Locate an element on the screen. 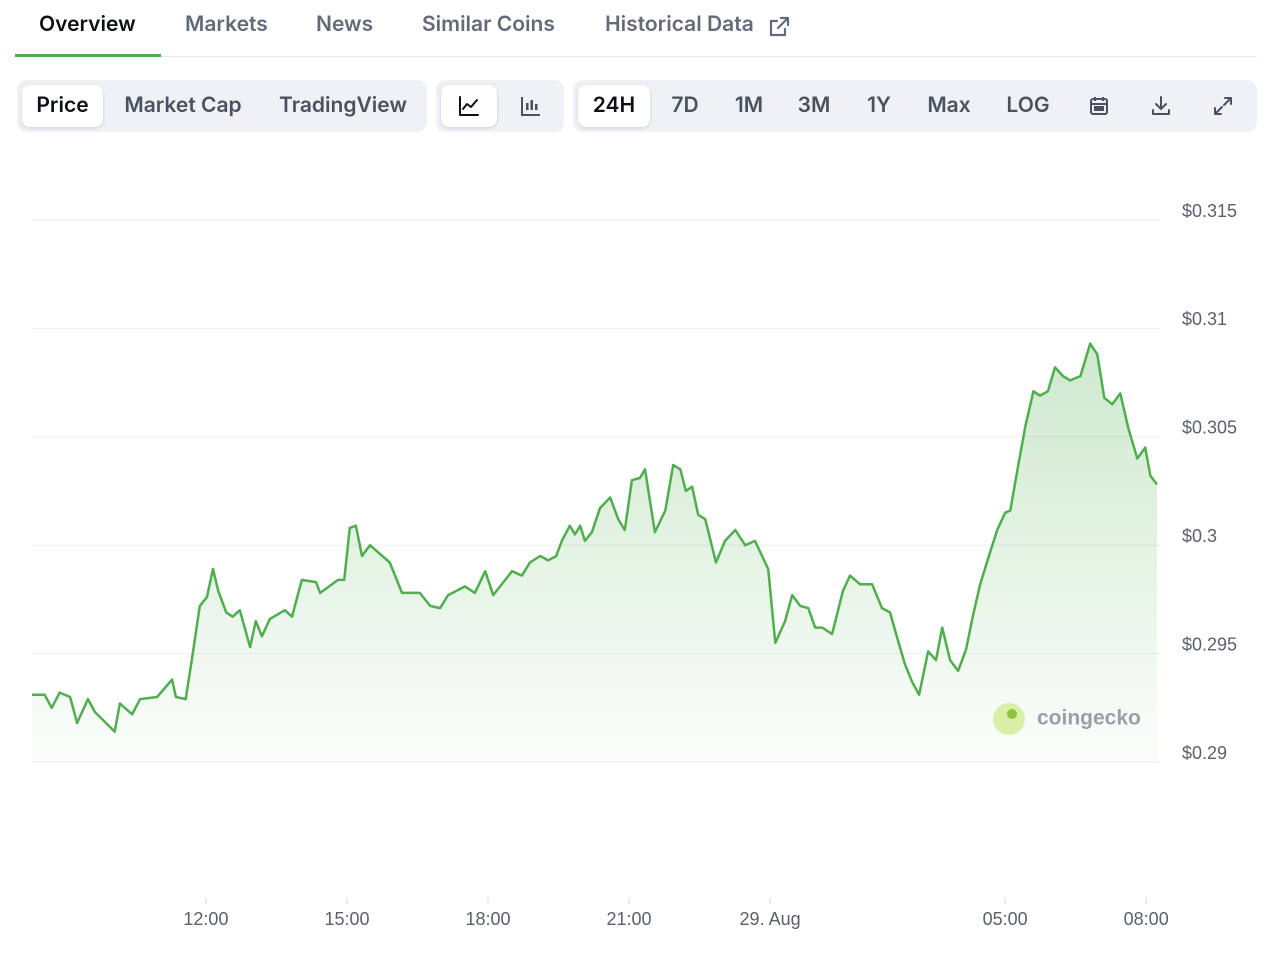 This screenshot has height=955, width=1280. range-button: 24H is located at coordinates (614, 106).